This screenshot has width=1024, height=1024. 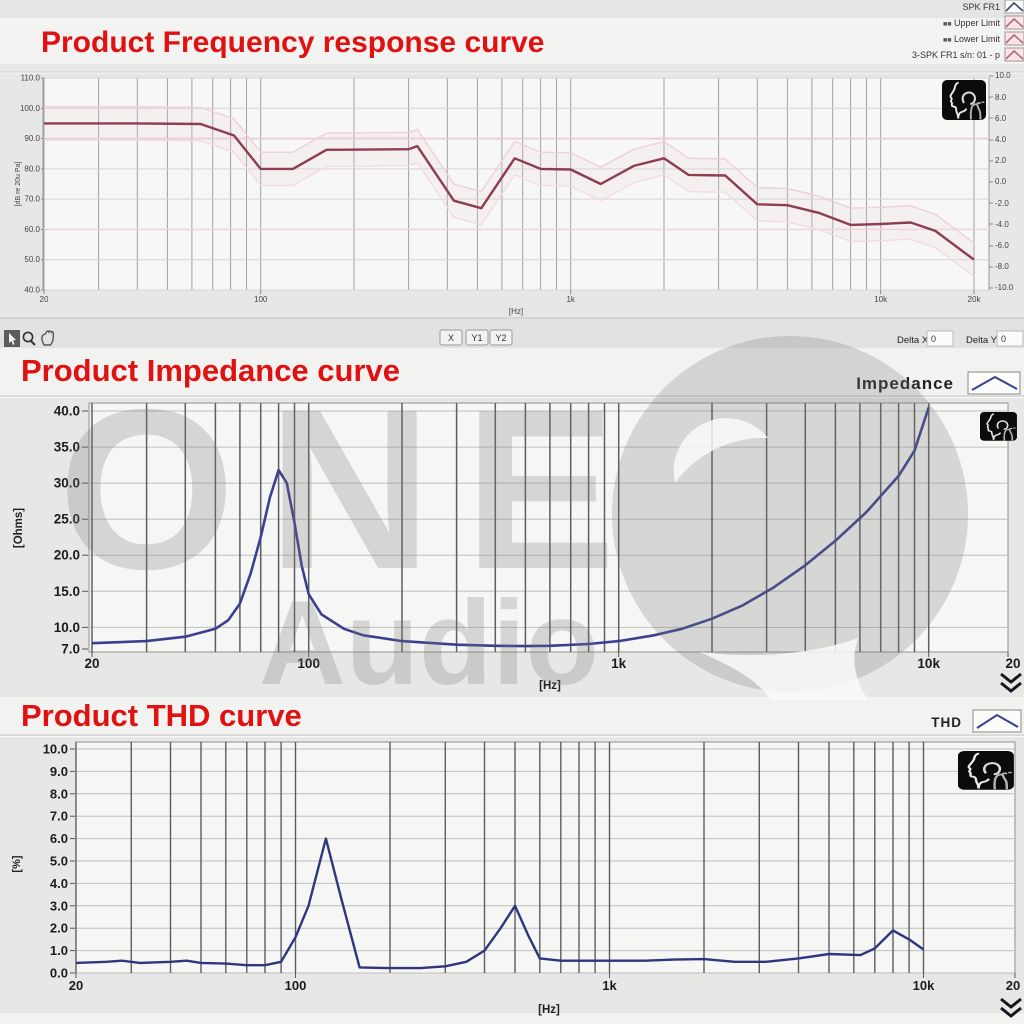 I want to click on svg-text: THD, so click(x=946, y=722).